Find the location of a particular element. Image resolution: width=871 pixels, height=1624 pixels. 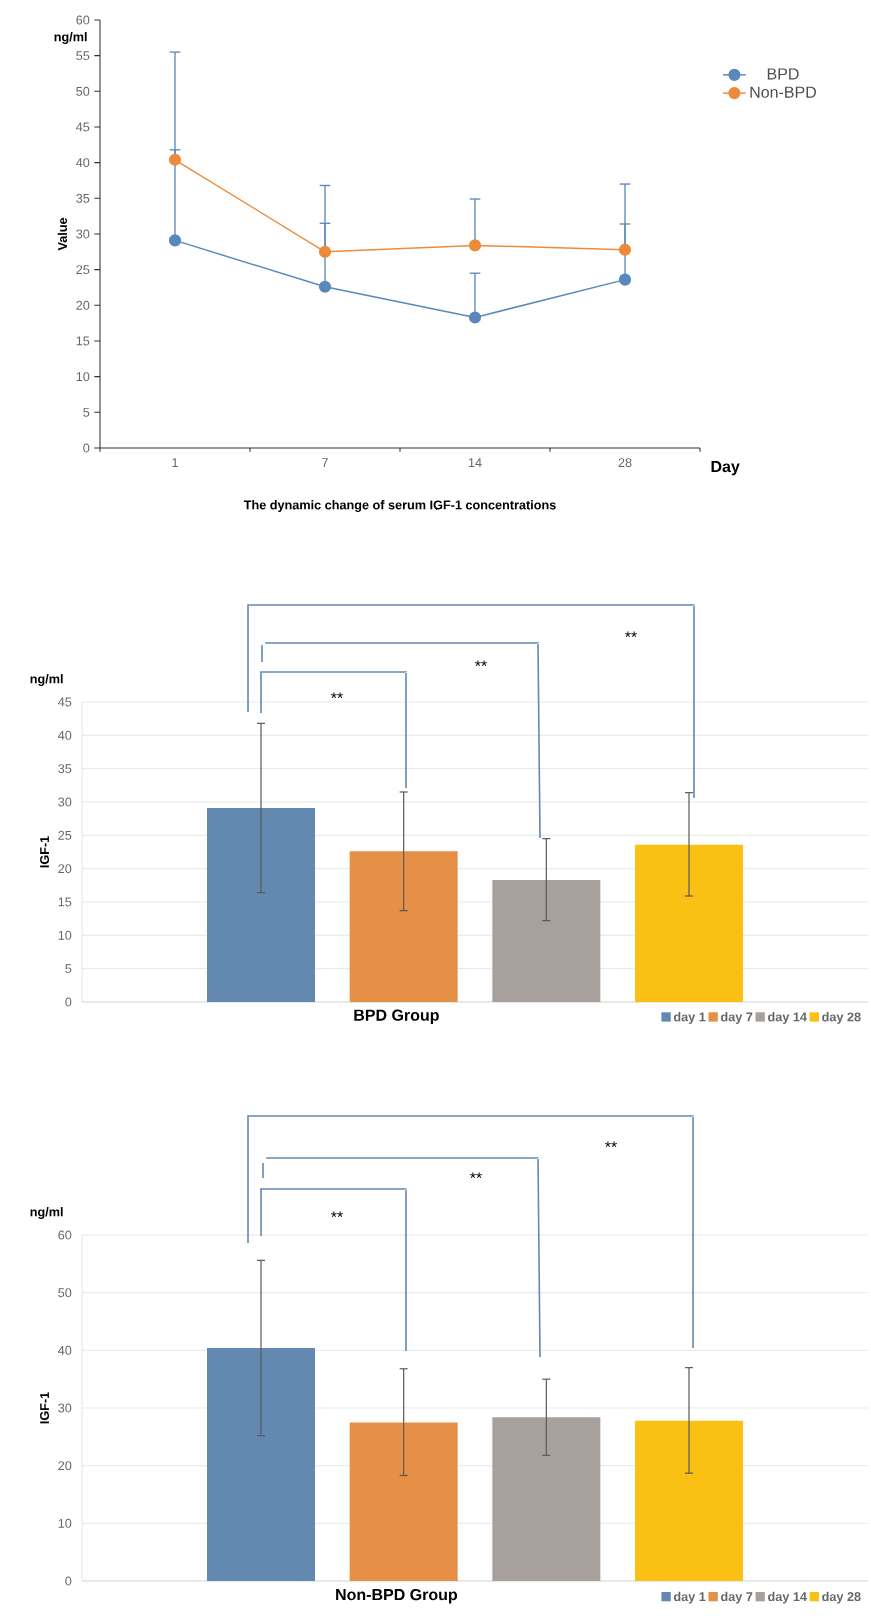

x-tick-label: 1 is located at coordinates (175, 462).